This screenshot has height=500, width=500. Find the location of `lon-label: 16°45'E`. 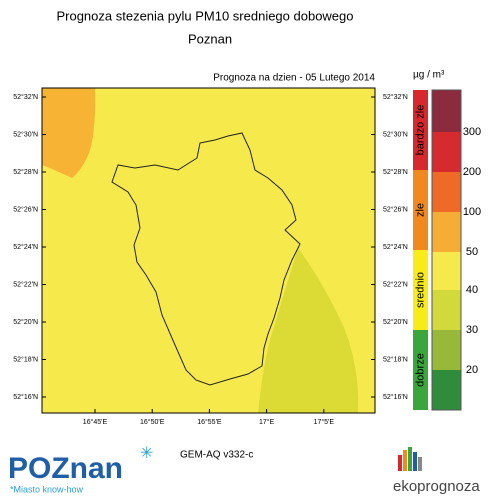

lon-label: 16°45'E is located at coordinates (95, 422).